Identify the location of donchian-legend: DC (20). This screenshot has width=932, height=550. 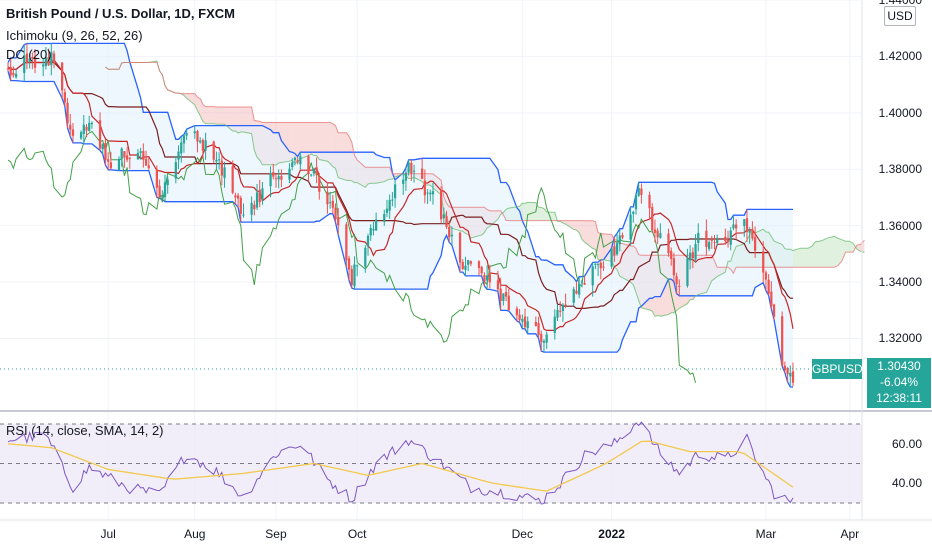
(29, 54).